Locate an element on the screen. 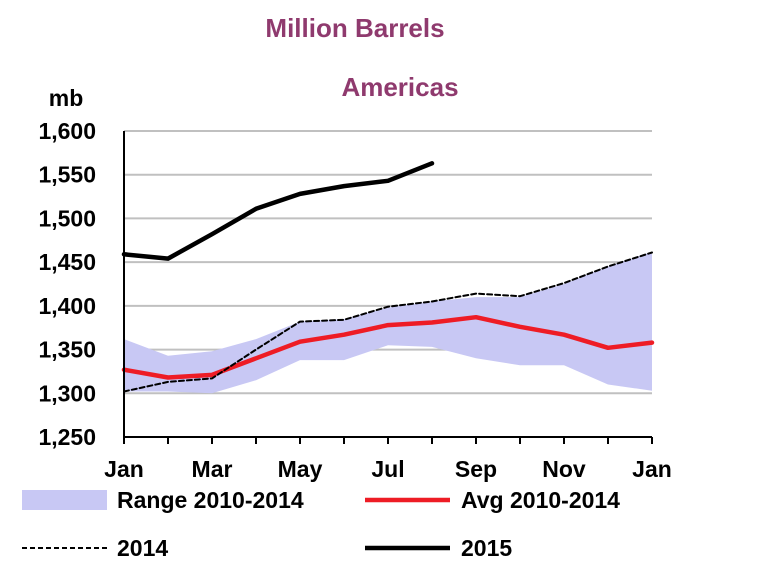 This screenshot has width=763, height=578. x-tick-label: Nov is located at coordinates (564, 469).